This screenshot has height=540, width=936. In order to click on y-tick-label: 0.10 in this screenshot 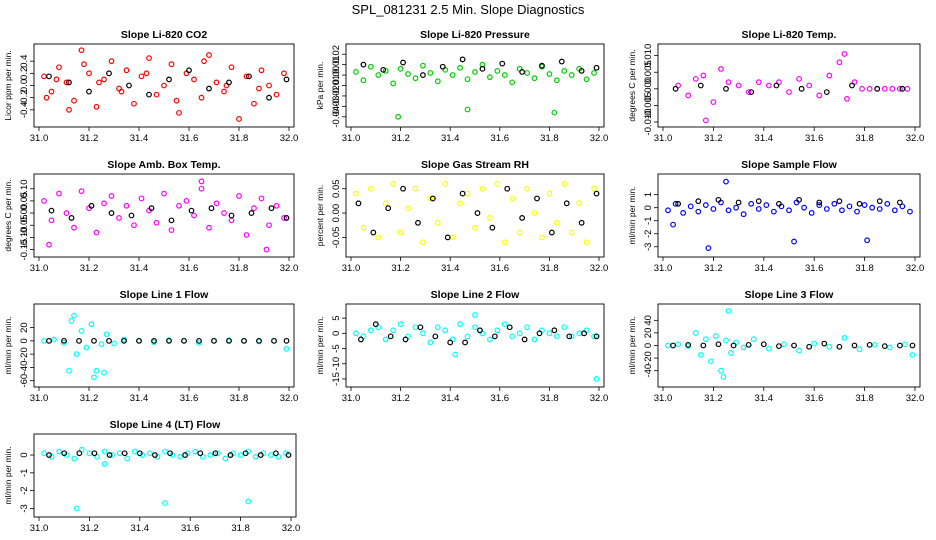, I will do `click(24, 188)`.